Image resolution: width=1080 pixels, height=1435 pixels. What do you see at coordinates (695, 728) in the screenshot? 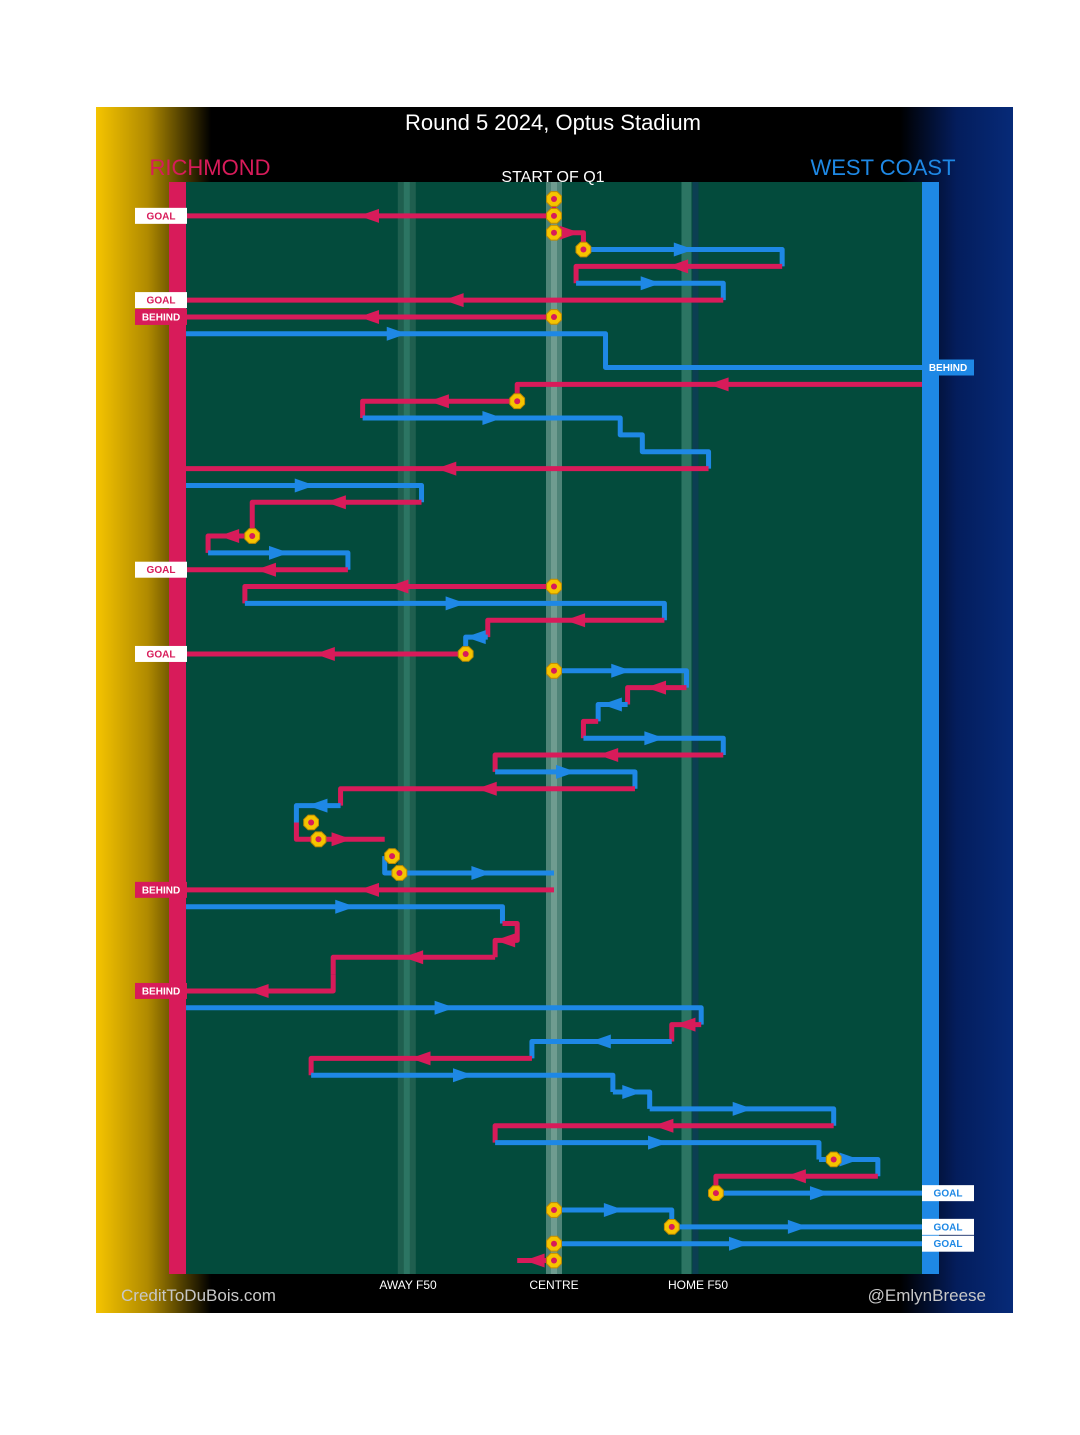
I see `home-f50-shadow` at bounding box center [695, 728].